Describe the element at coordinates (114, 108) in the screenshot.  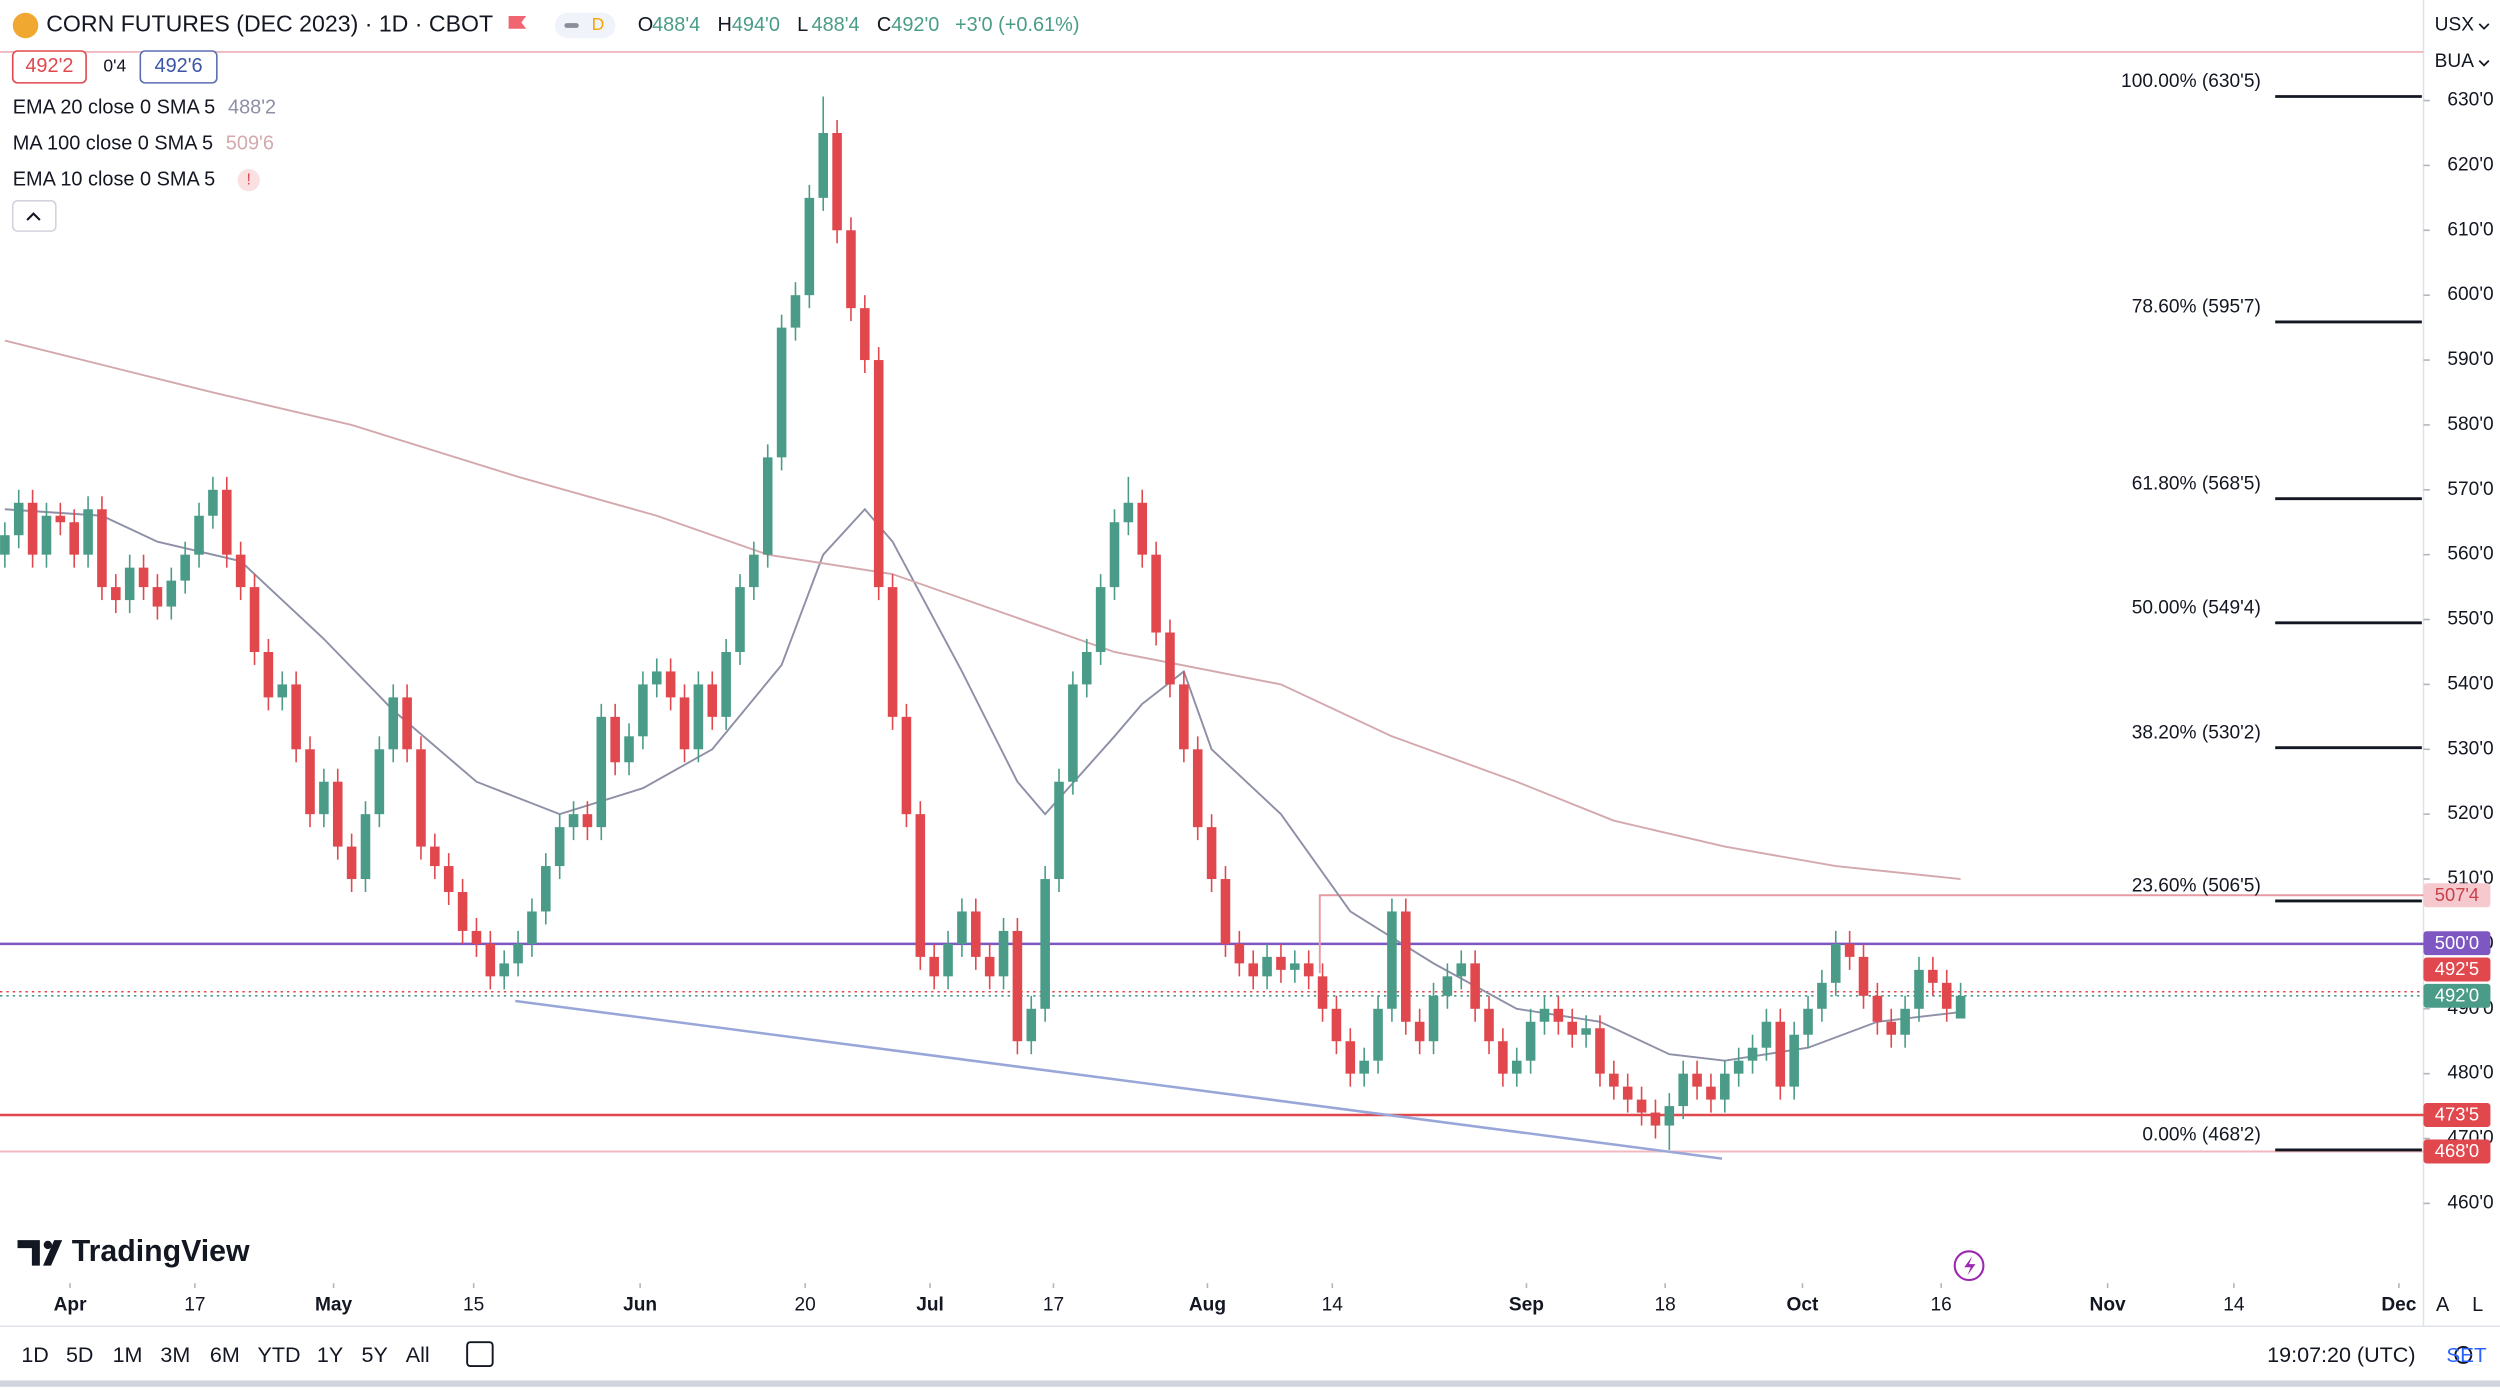
I see `indicator-name: EMA 20 close 0 SMA 5` at that location.